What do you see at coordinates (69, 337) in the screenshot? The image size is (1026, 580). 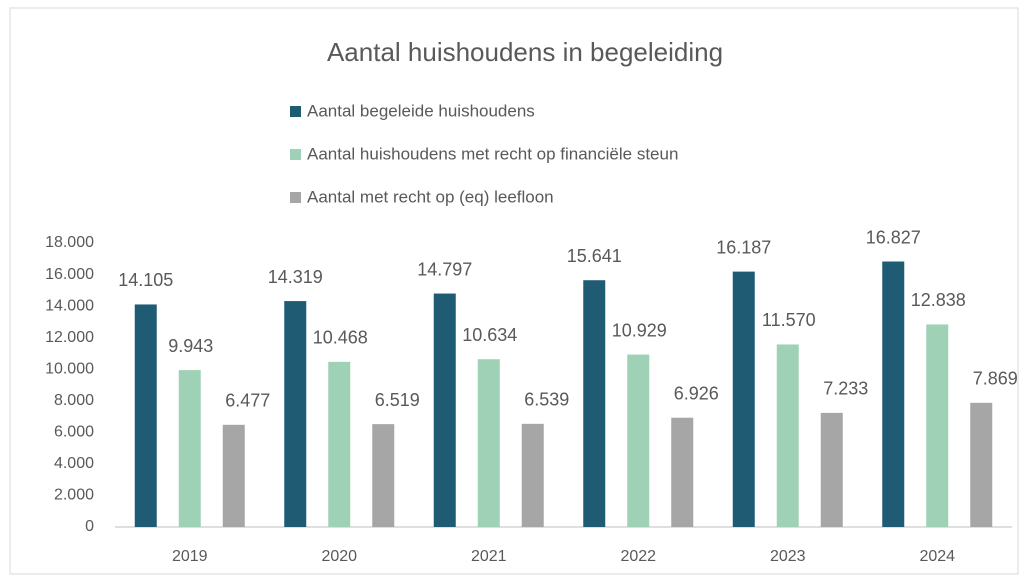 I see `y-tick-label: 12.000` at bounding box center [69, 337].